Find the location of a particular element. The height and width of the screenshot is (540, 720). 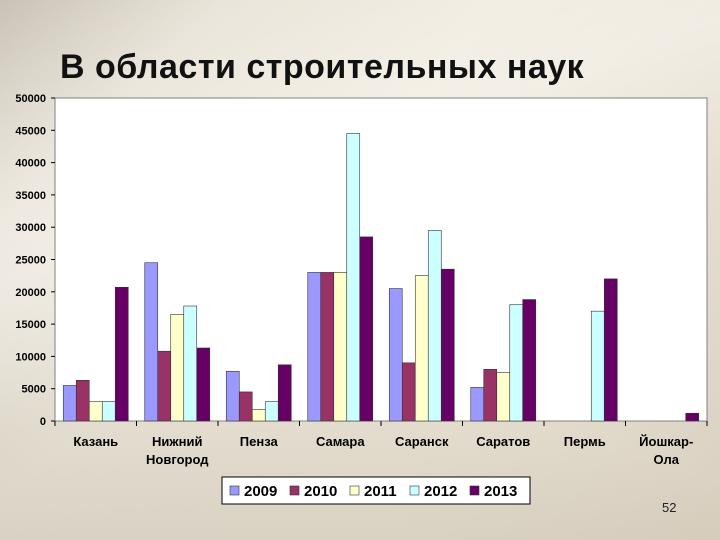

legend-label: 2010 is located at coordinates (320, 491).